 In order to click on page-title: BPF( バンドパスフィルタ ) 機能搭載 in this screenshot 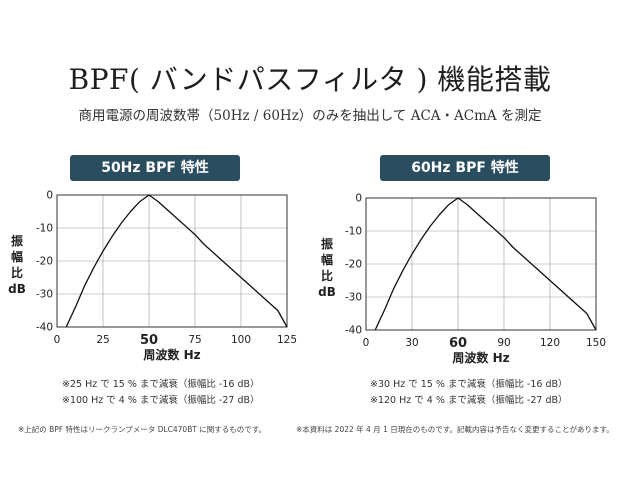, I will do `click(310, 79)`.